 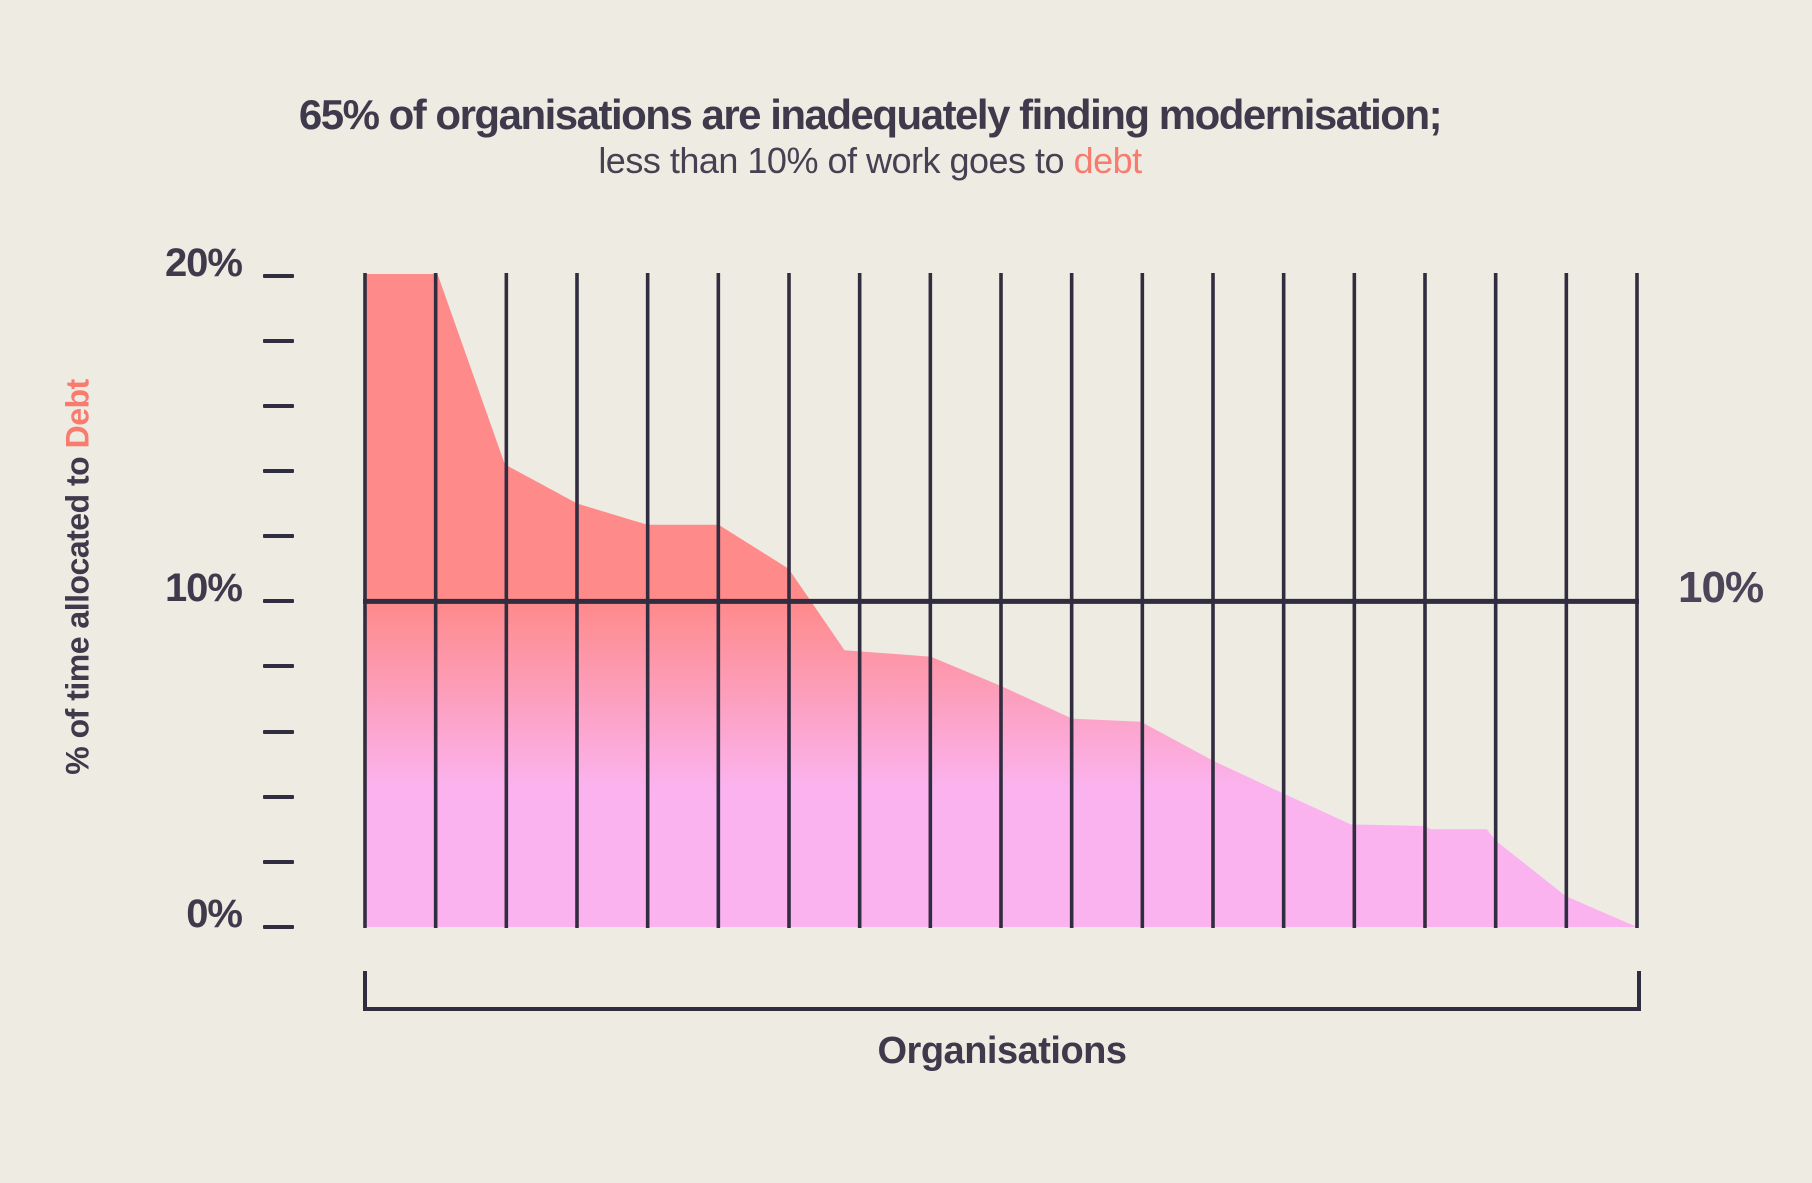 I want to click on y-axis-tick-label: 0%, so click(x=214, y=914).